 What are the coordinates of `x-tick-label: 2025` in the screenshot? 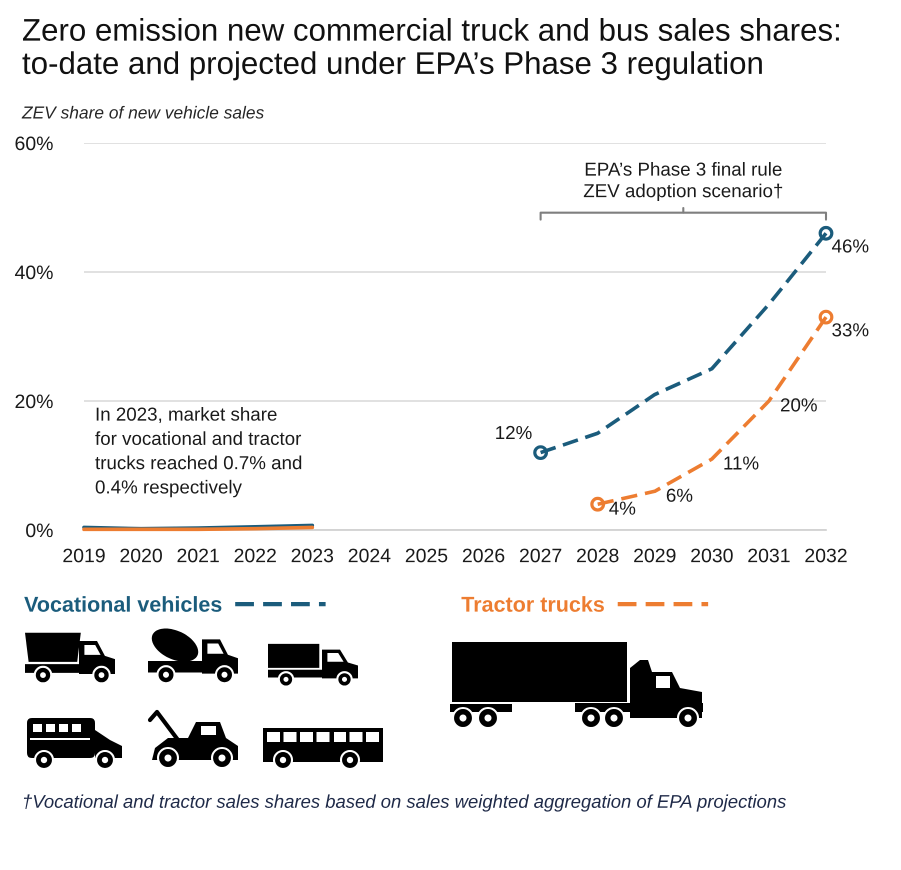 It's located at (427, 555).